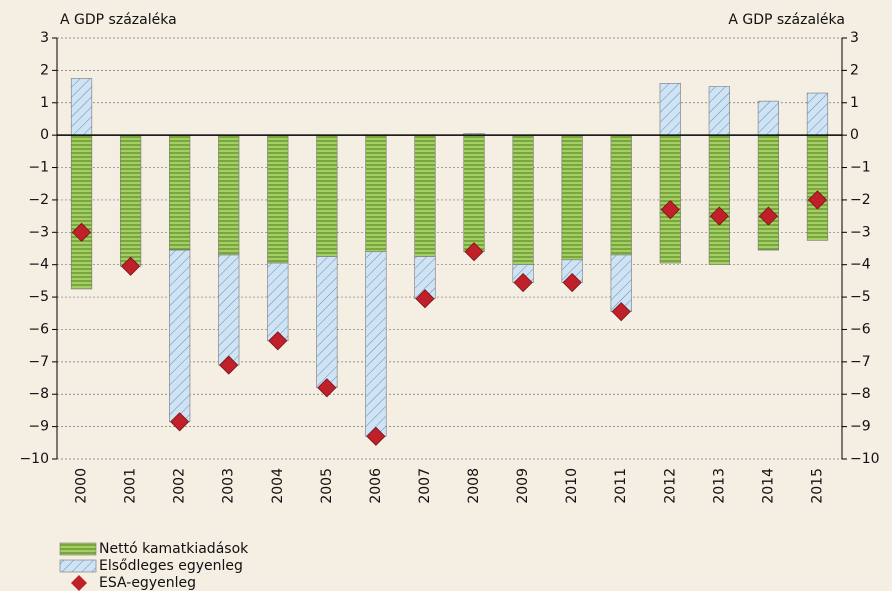 This screenshot has width=892, height=591. I want to click on legend-label: Elsődleges egyenleg, so click(171, 566).